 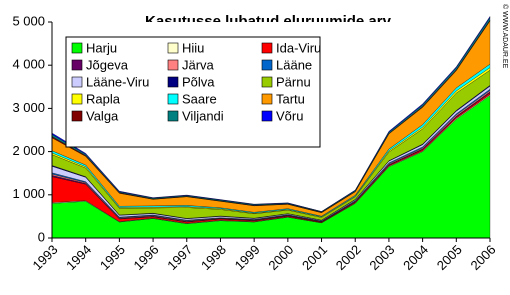 What do you see at coordinates (193, 47) in the screenshot?
I see `legend-label: Hiiu` at bounding box center [193, 47].